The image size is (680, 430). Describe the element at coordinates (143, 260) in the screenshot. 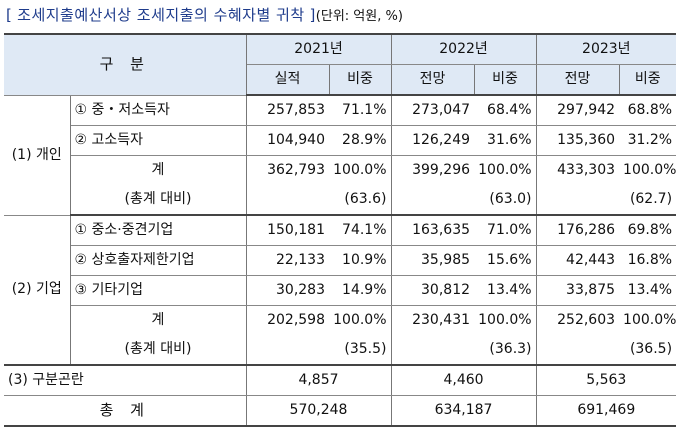

I see `row-label-text: 상호출자제한기업` at that location.